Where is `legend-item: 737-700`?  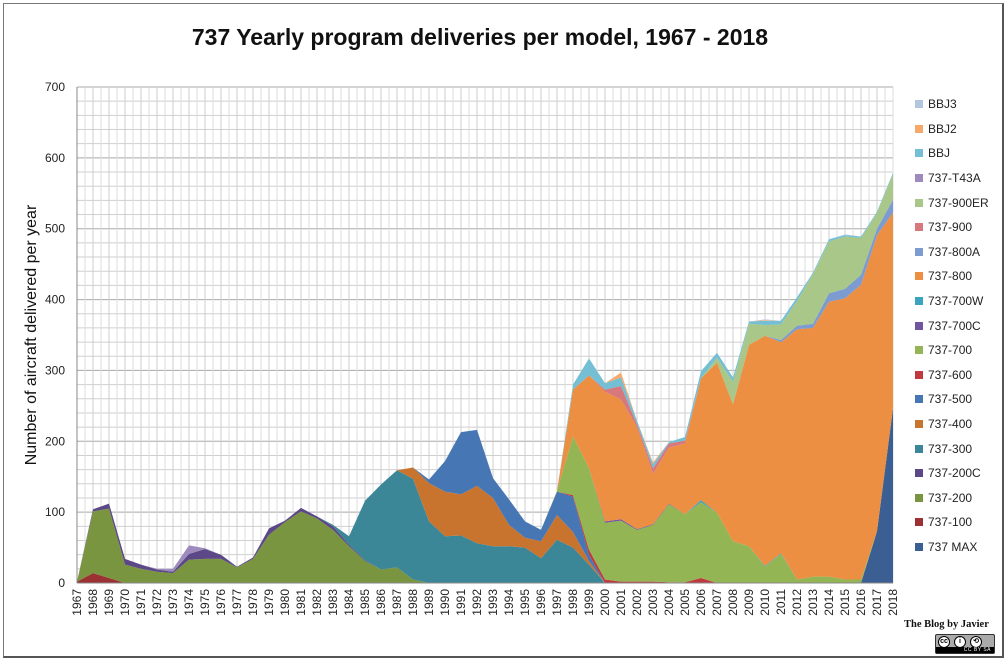 legend-item: 737-700 is located at coordinates (952, 350).